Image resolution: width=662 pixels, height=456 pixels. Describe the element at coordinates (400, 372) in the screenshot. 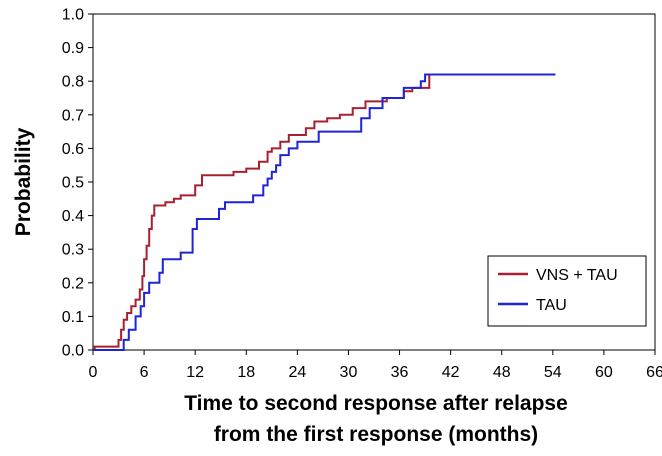

I see `x-tick-label: 36` at that location.